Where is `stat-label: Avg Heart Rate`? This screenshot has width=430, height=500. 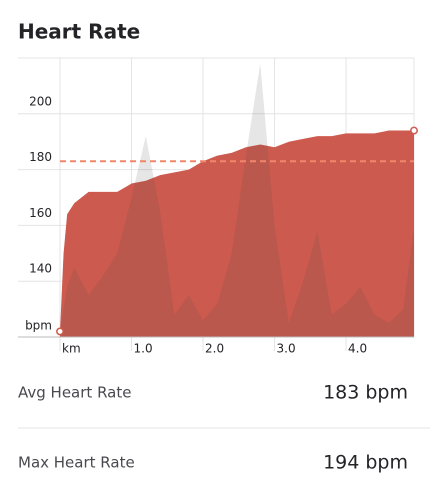
stat-label: Avg Heart Rate is located at coordinates (74, 393).